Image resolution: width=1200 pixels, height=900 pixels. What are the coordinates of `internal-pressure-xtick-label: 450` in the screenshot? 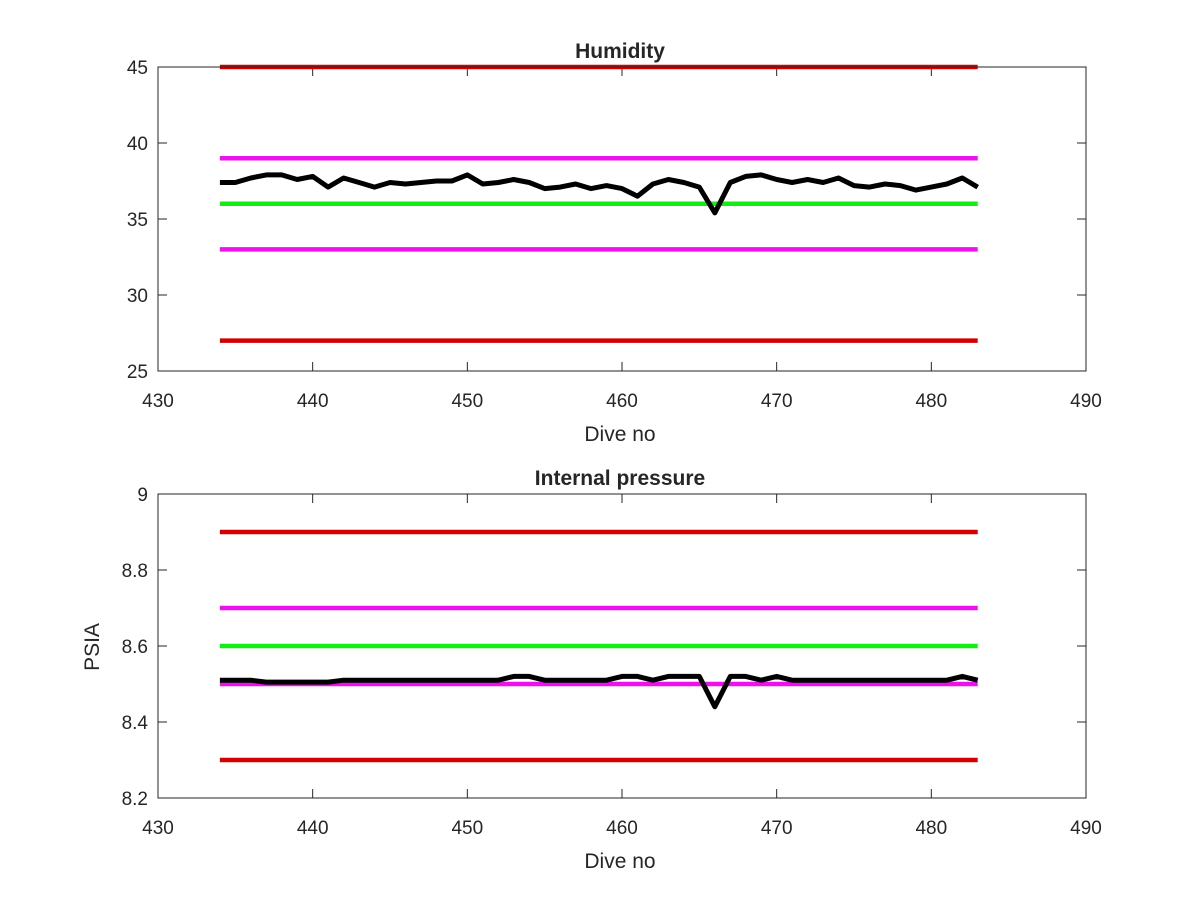 It's located at (467, 828).